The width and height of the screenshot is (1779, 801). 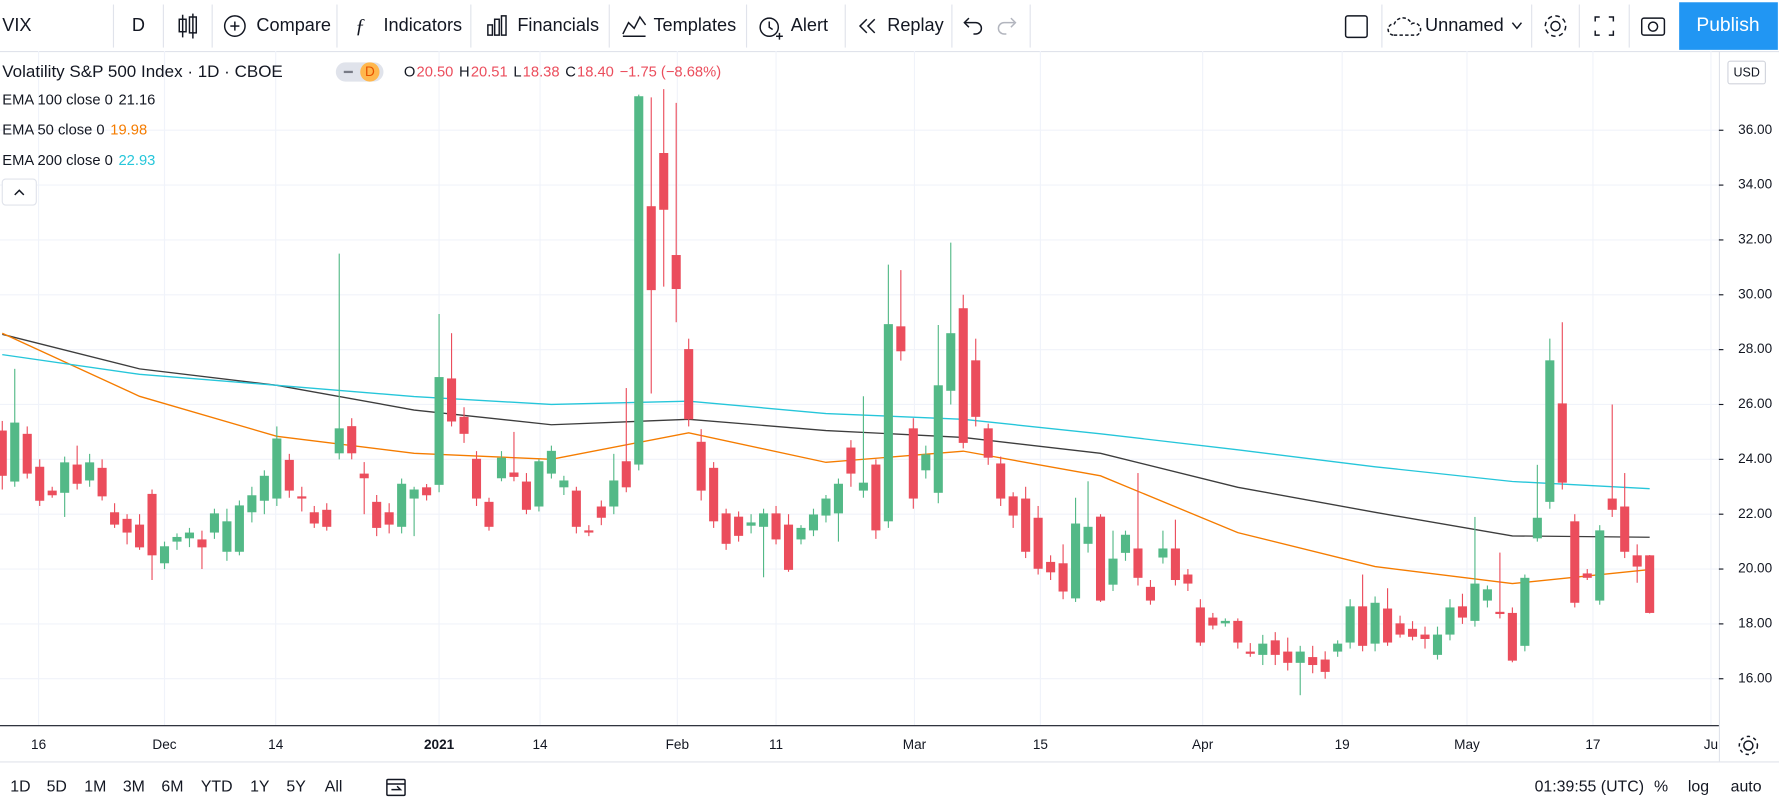 What do you see at coordinates (396, 787) in the screenshot?
I see `date-range-icon` at bounding box center [396, 787].